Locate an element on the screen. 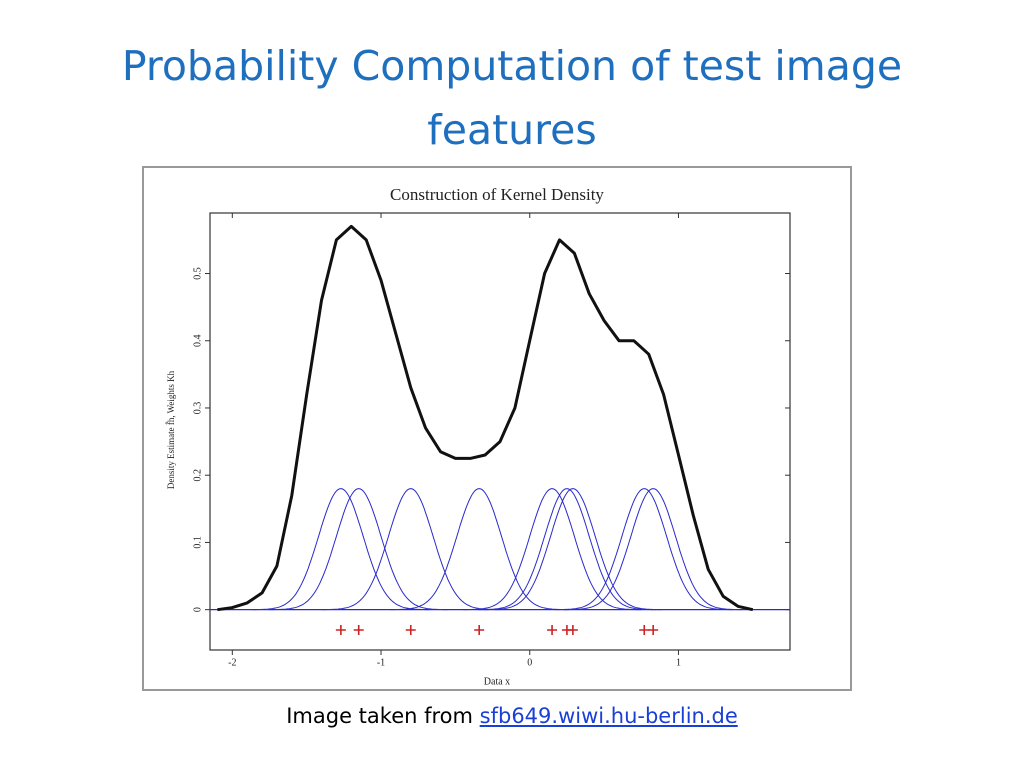  caption-text: Image taken from is located at coordinates (383, 716).